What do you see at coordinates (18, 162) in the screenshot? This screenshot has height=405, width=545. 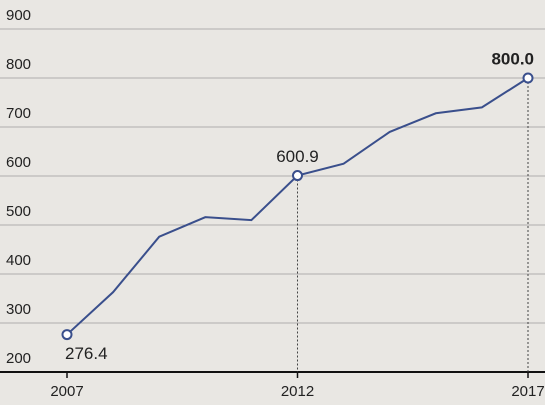 I see `y-tick-label: 600` at bounding box center [18, 162].